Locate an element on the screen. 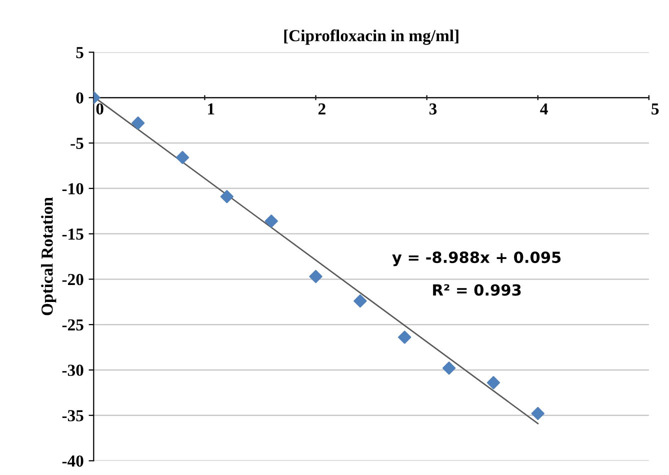 This screenshot has height=475, width=669. y-tick-label: -30 is located at coordinates (73, 370).